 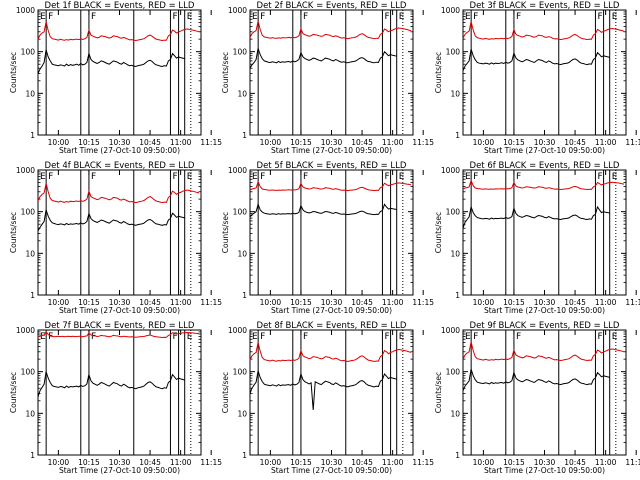 What do you see at coordinates (120, 166) in the screenshot?
I see `panel-title: Det 4f BLACK = Events, RED = LLD` at bounding box center [120, 166].